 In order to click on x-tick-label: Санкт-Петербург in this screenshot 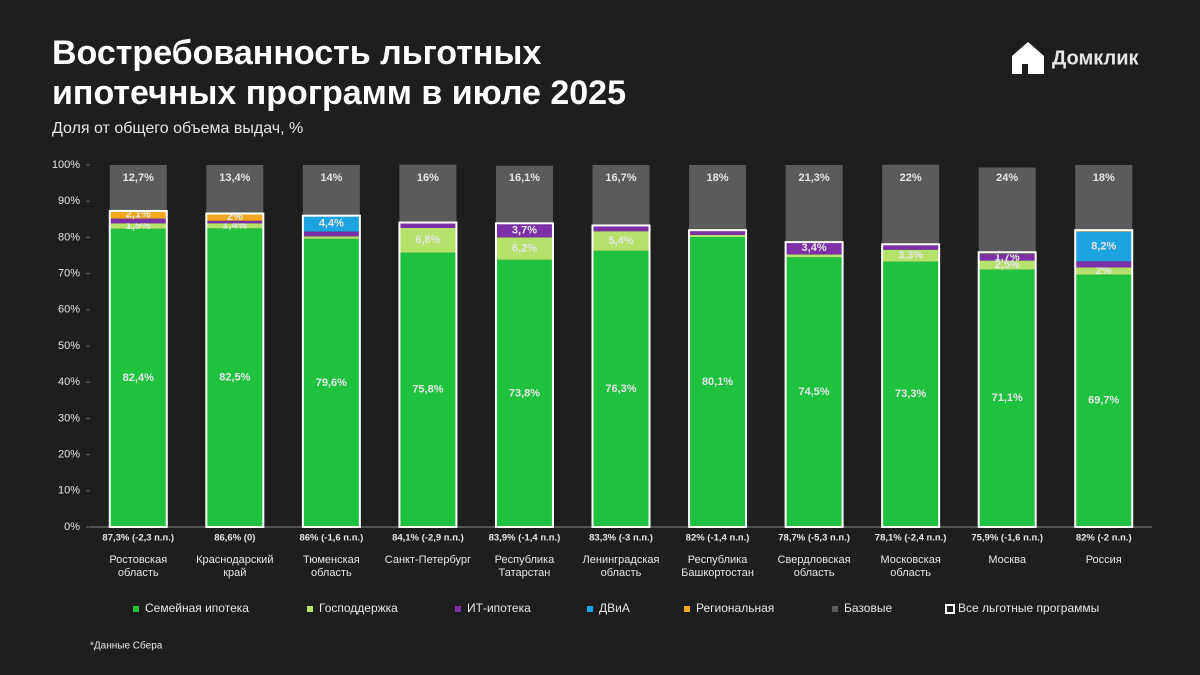, I will do `click(428, 560)`.